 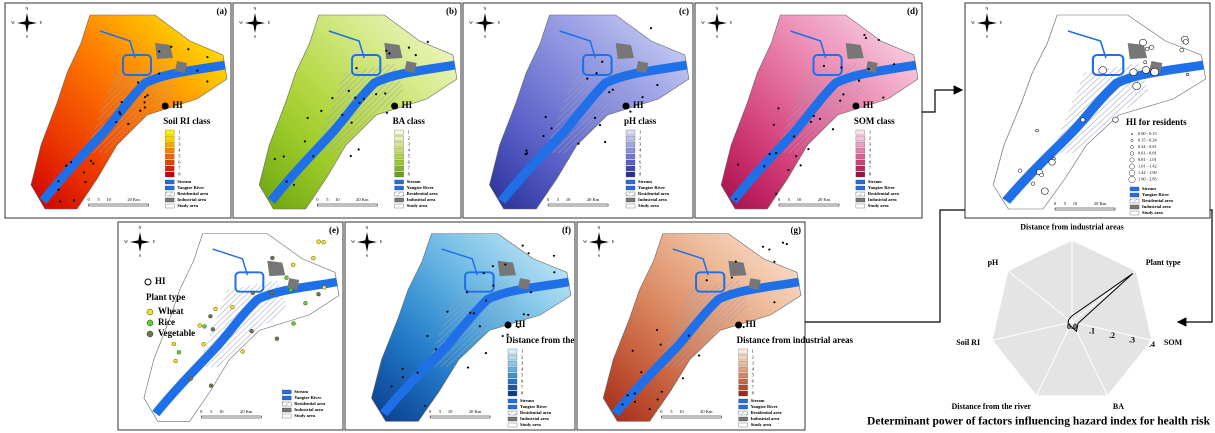 What do you see at coordinates (1132, 179) in the screenshot?
I see `hi-range-symbol` at bounding box center [1132, 179].